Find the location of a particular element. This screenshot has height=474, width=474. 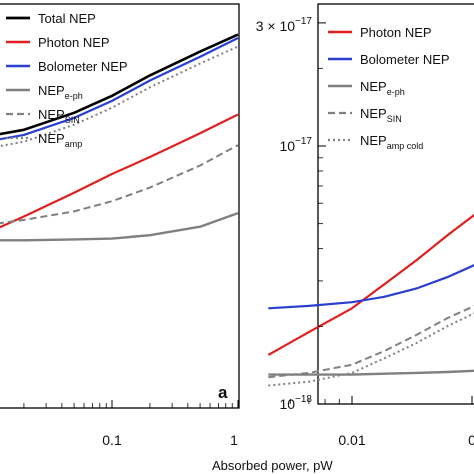

panel-b-legend-label-4: NEPamp cold is located at coordinates (391, 142).